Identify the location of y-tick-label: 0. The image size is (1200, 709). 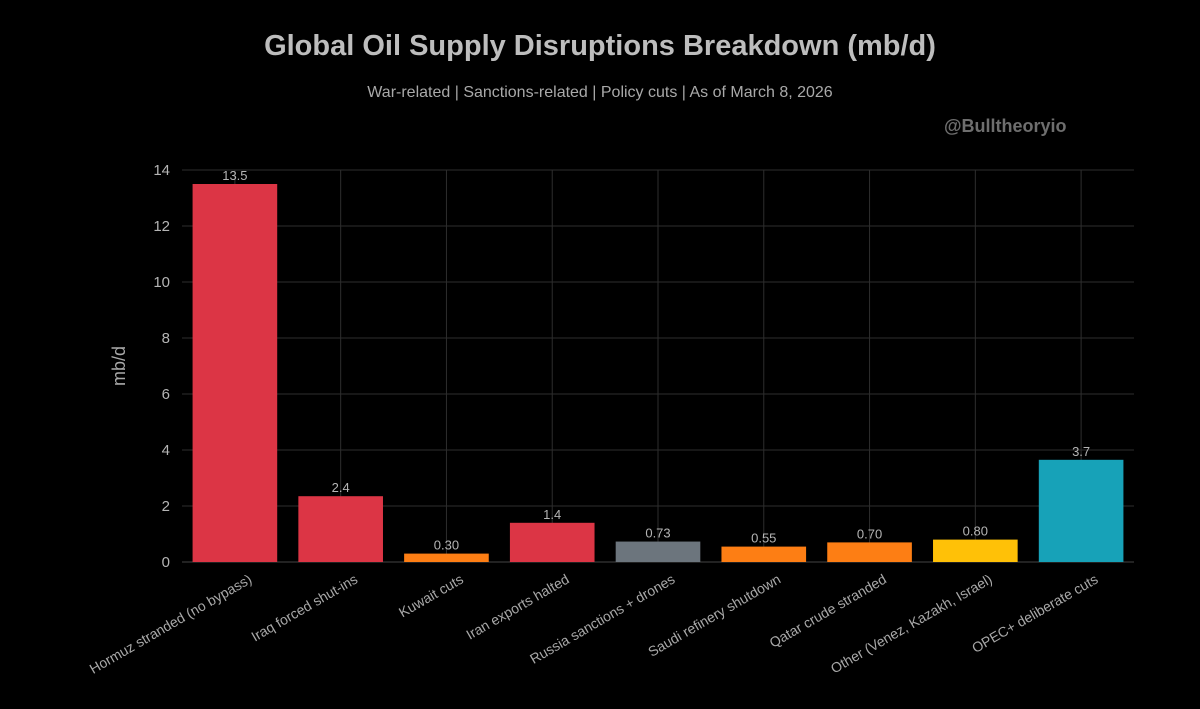
(166, 562).